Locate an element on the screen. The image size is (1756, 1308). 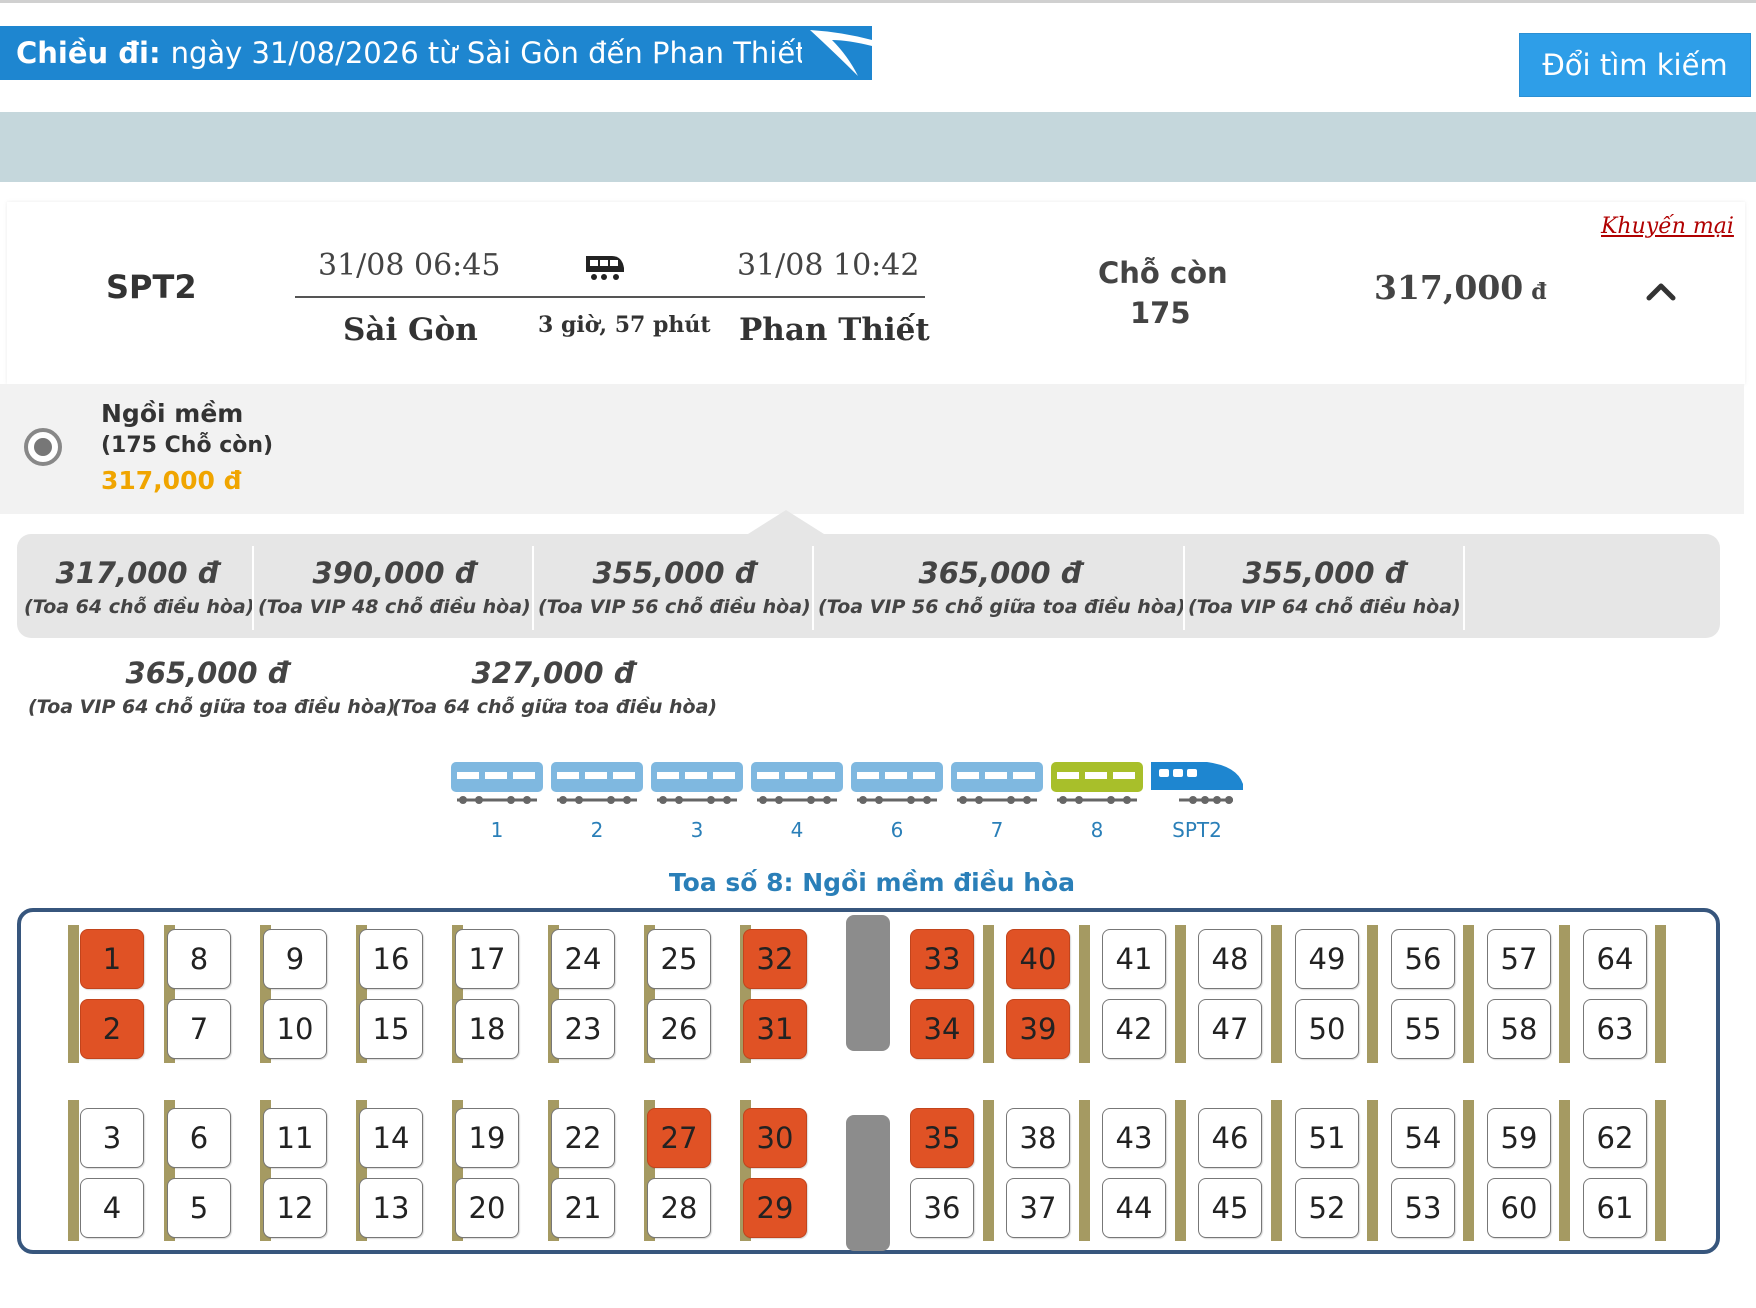
seat-47: 47 is located at coordinates (1230, 1029).